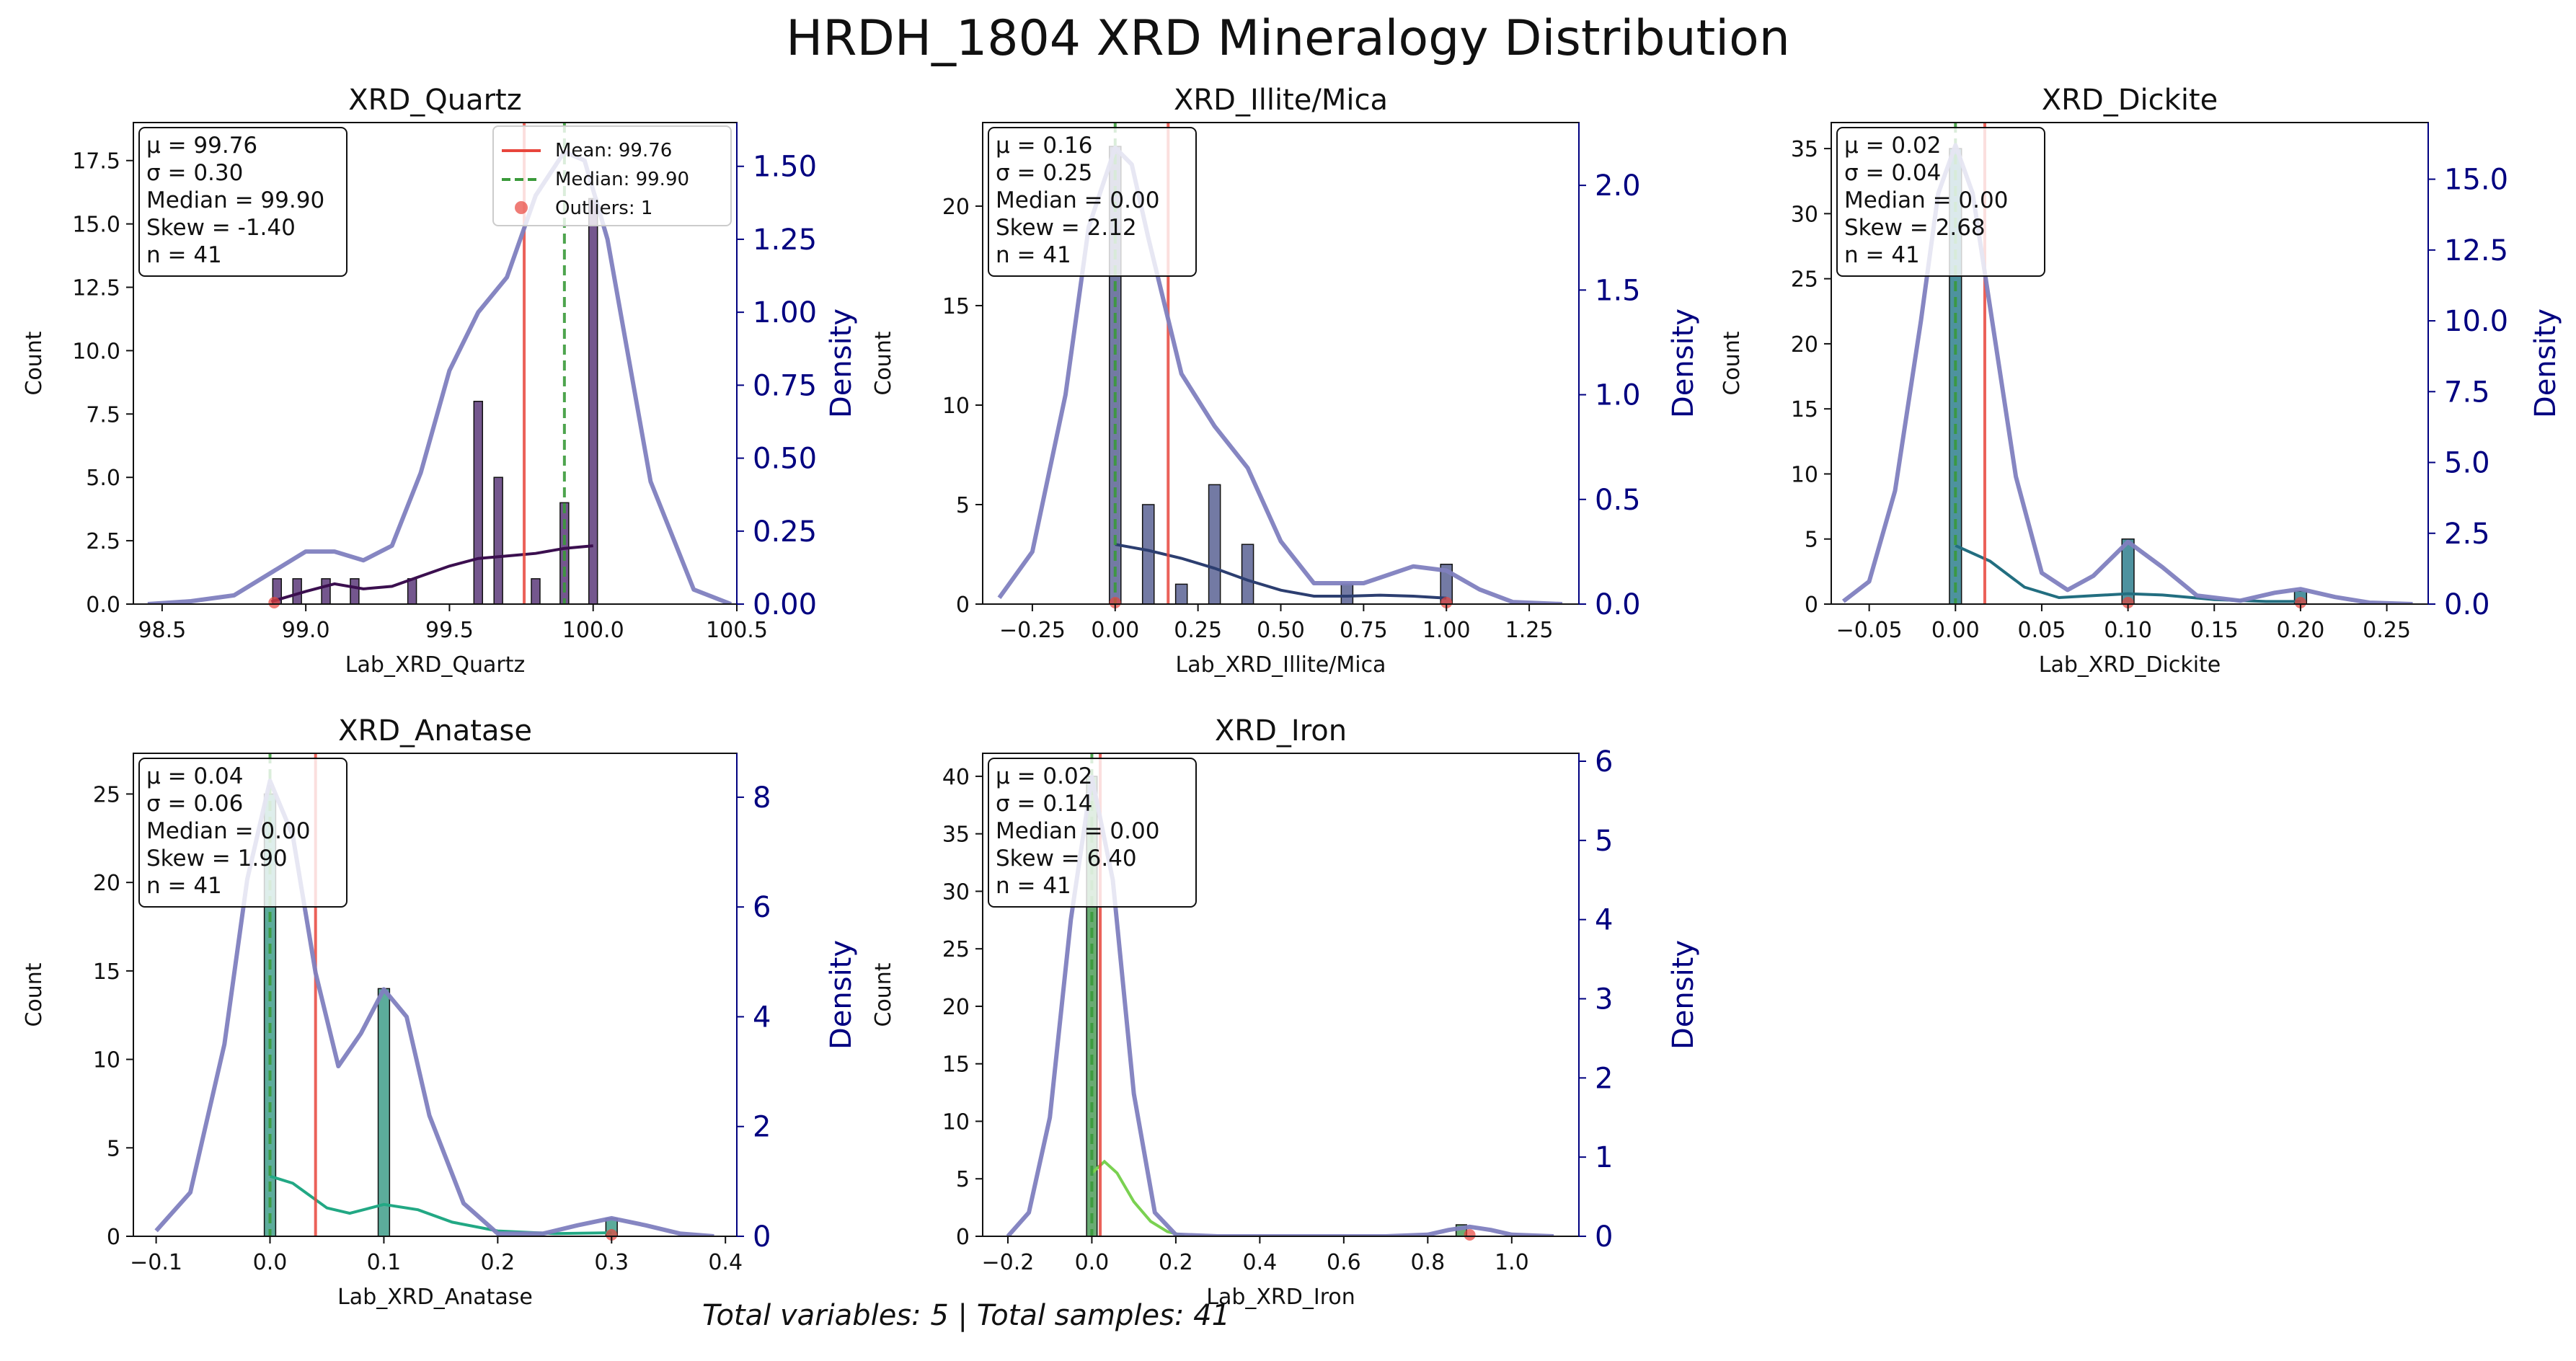 The width and height of the screenshot is (2576, 1361). Describe the element at coordinates (785, 312) in the screenshot. I see `density-tick-label: 1.00` at that location.